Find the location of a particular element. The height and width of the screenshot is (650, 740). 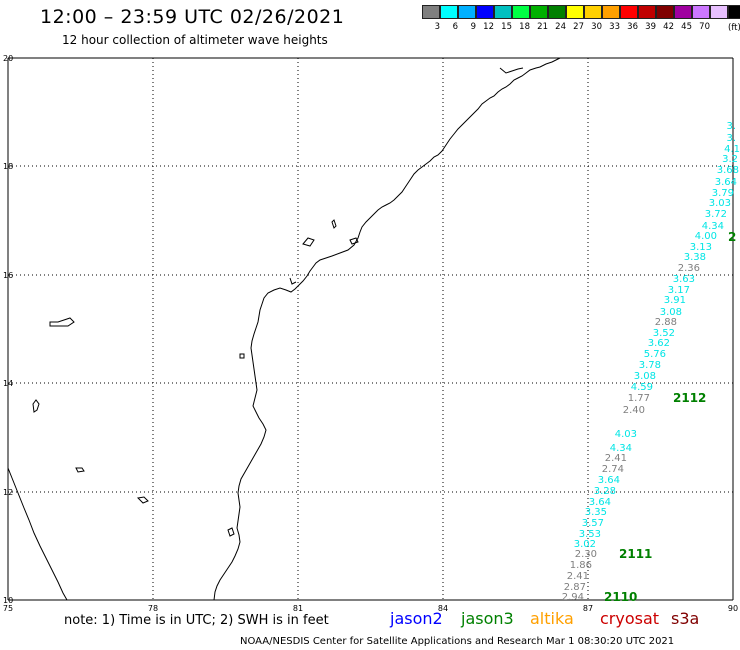

wave-reading: 4.1 is located at coordinates (732, 149).